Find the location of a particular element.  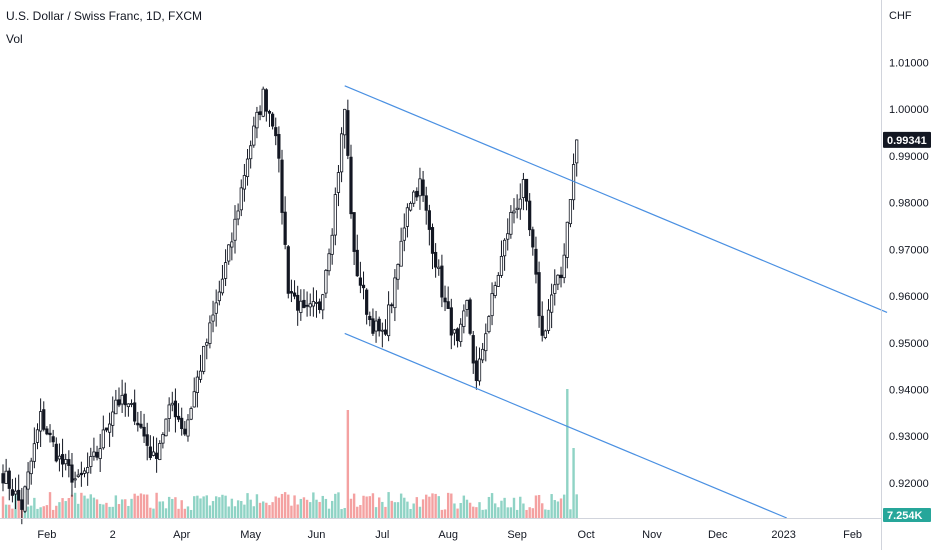

volume-label: Vol is located at coordinates (14, 39).